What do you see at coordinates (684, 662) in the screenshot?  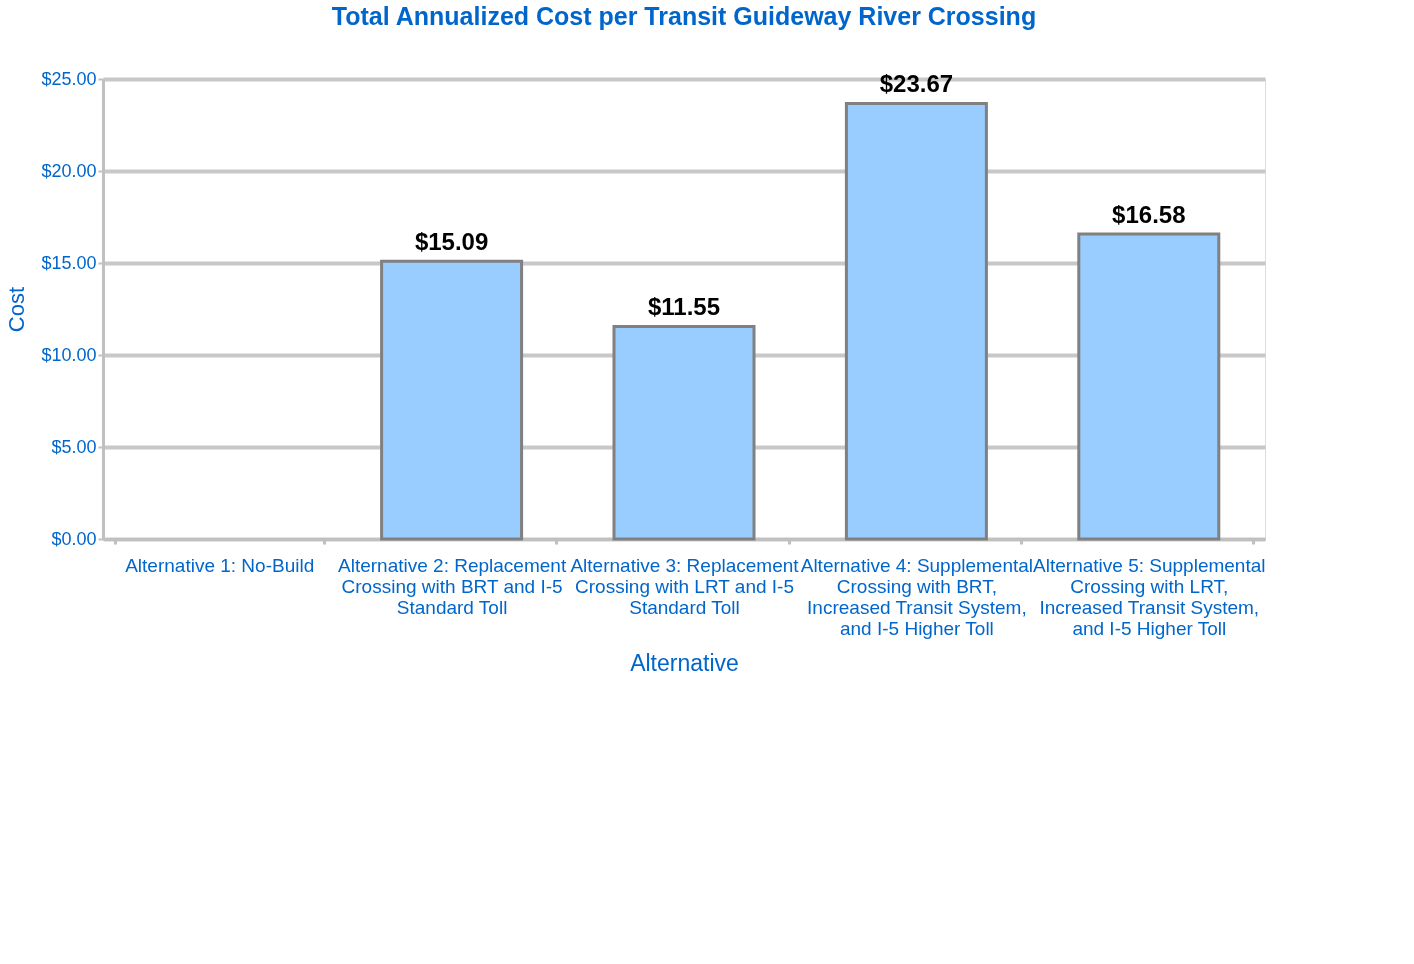 I see `x-axis-title: Alternative` at bounding box center [684, 662].